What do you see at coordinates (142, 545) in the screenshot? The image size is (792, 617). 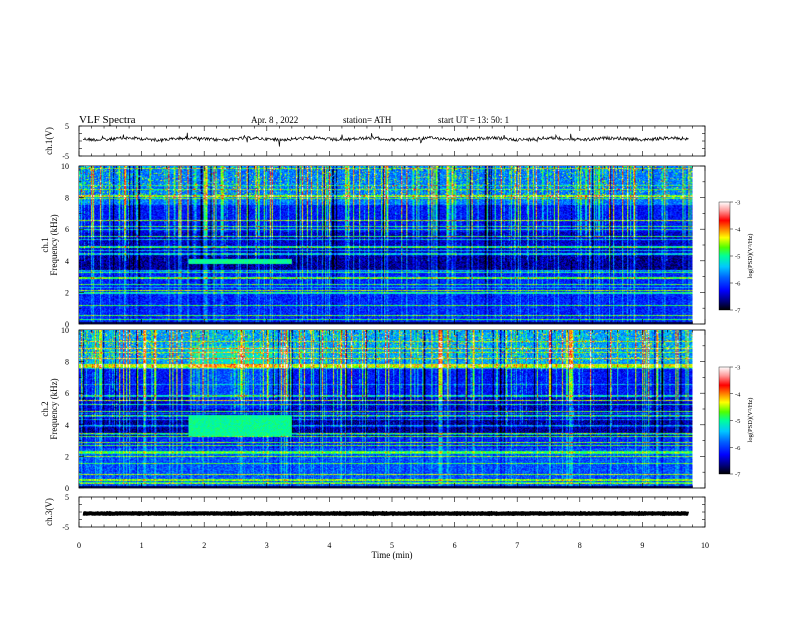 I see `x-tick-label: 1` at bounding box center [142, 545].